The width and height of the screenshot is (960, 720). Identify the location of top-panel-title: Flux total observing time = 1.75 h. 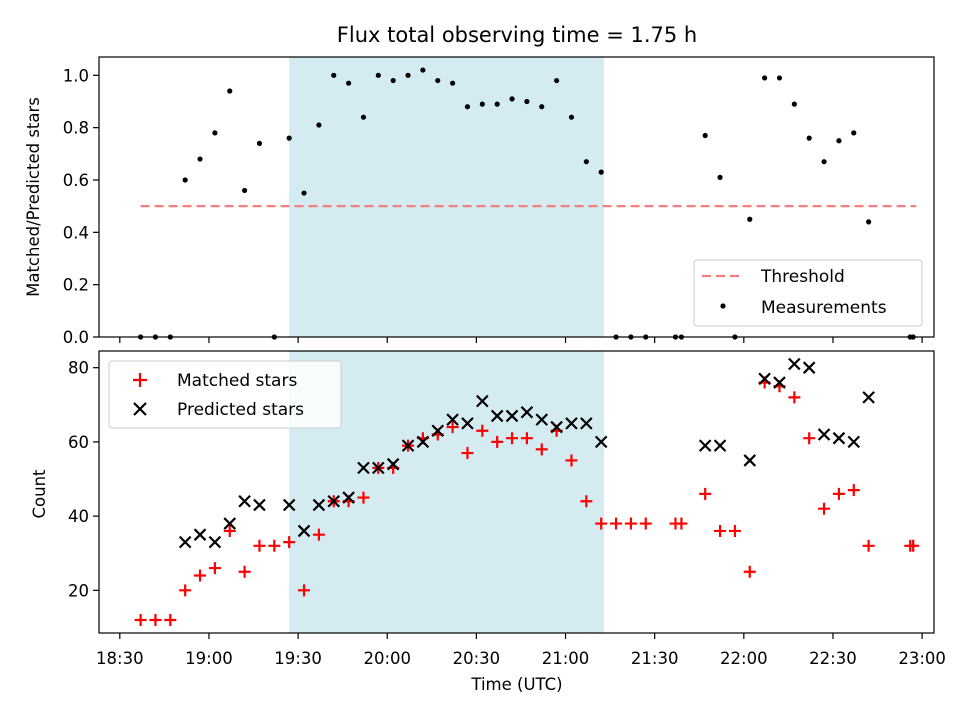
(517, 35).